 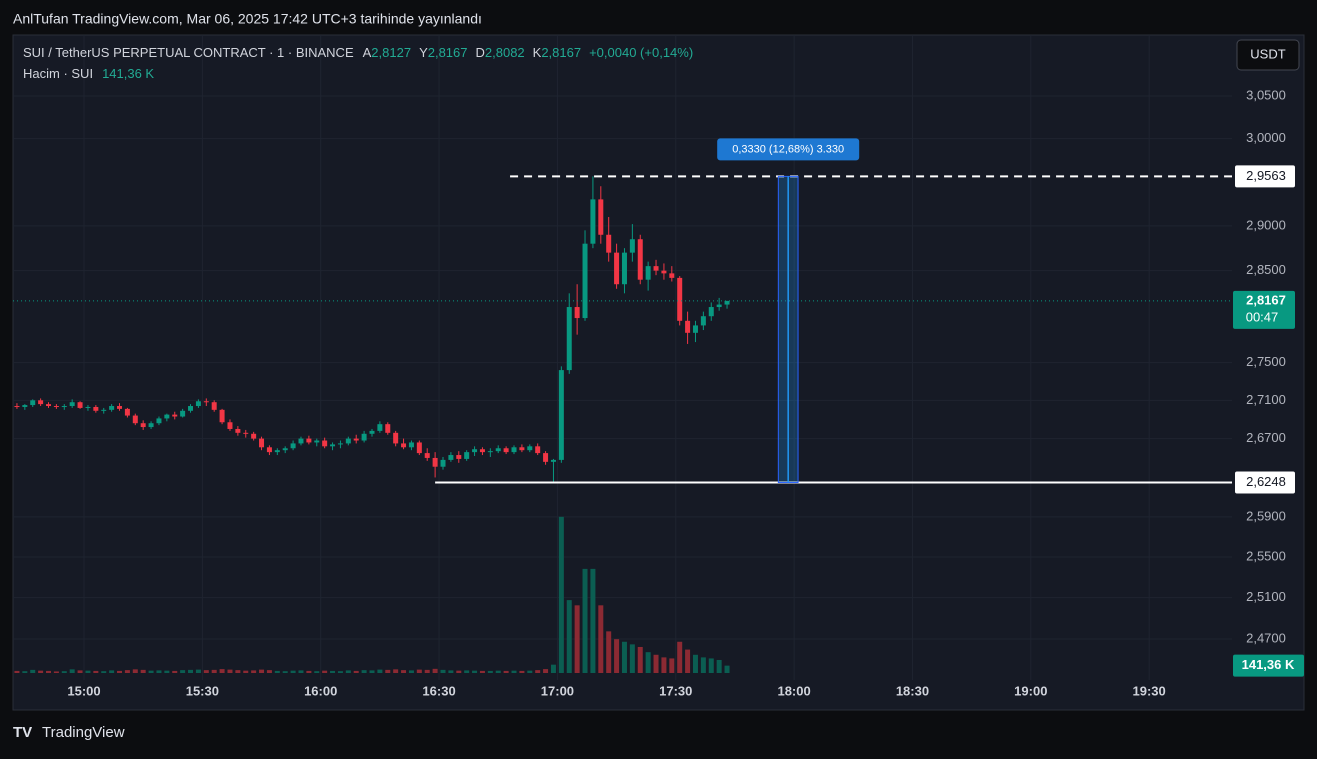 I want to click on y-tick-label: 2,7100, so click(x=1266, y=399).